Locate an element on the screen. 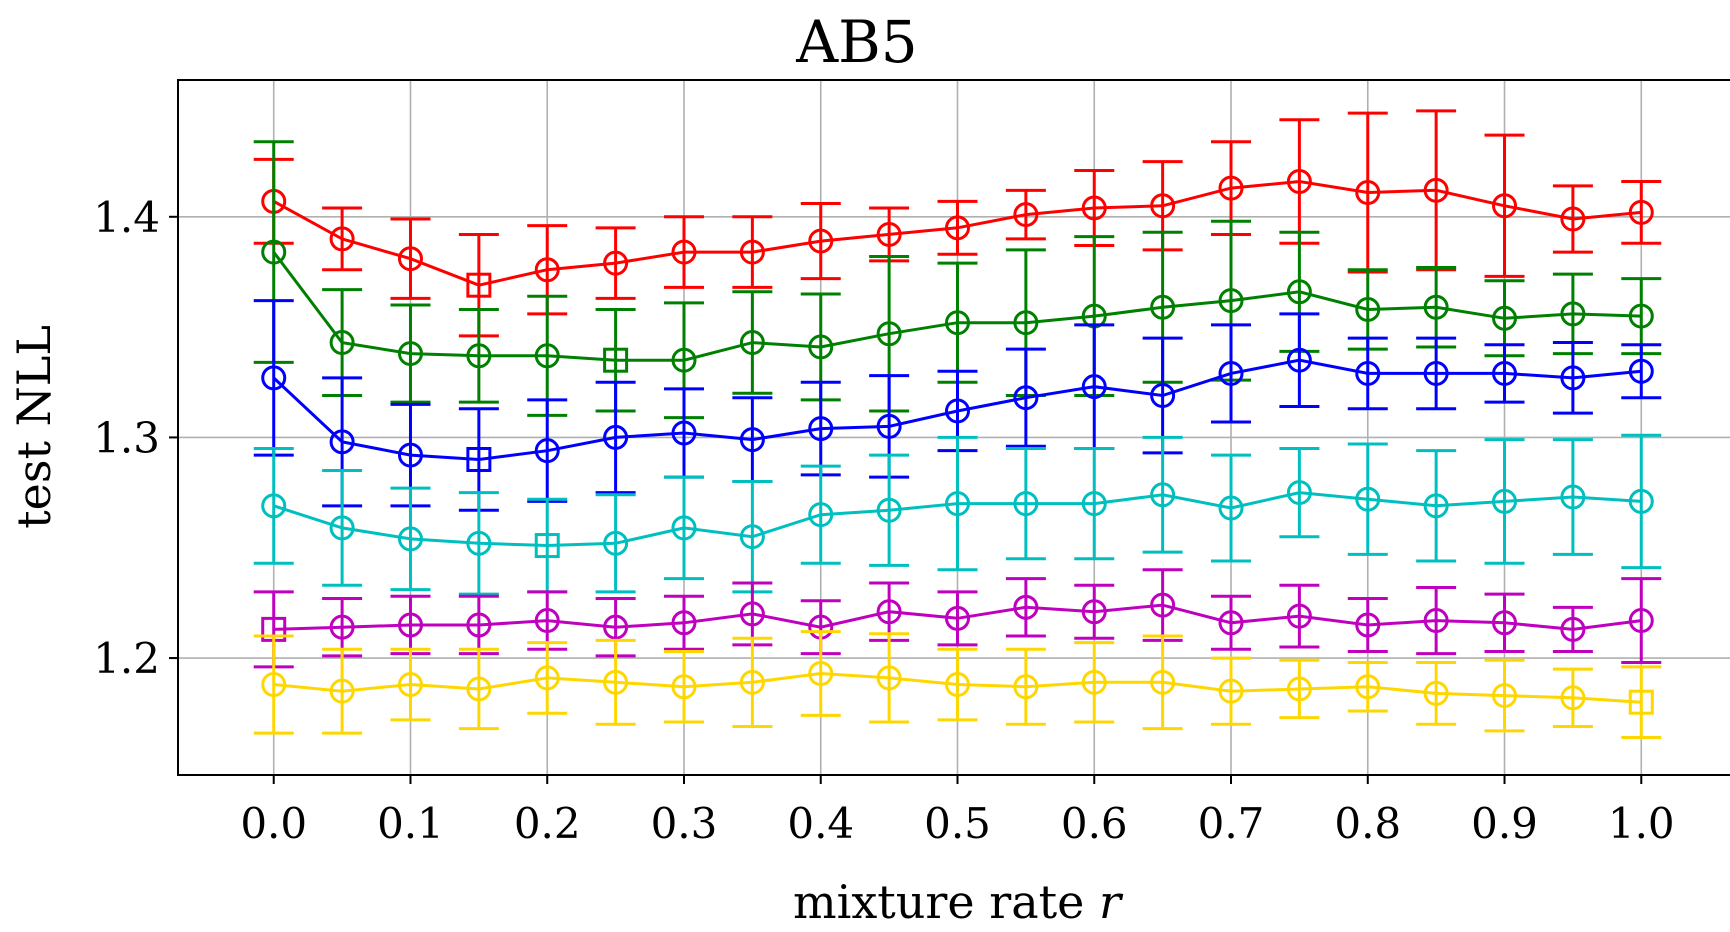 The image size is (1730, 932). y-tick-label: 1.4 is located at coordinates (126, 217).